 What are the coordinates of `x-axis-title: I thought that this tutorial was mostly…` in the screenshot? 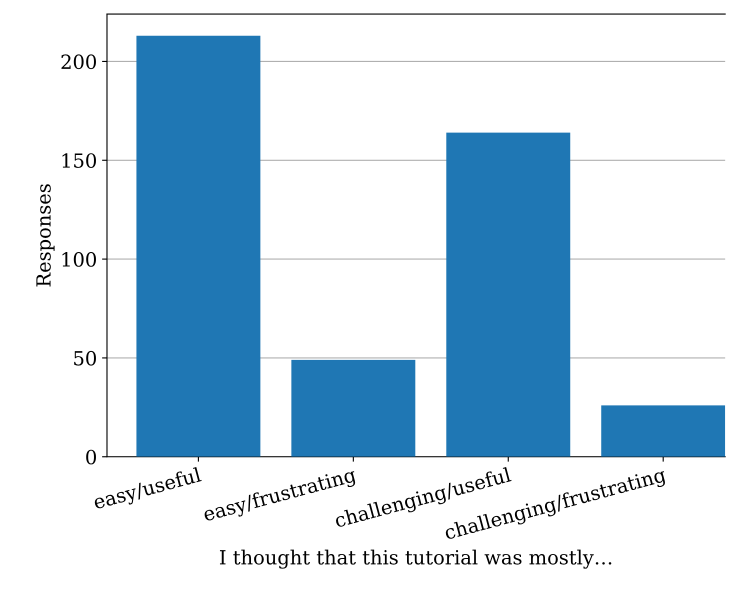 It's located at (416, 559).